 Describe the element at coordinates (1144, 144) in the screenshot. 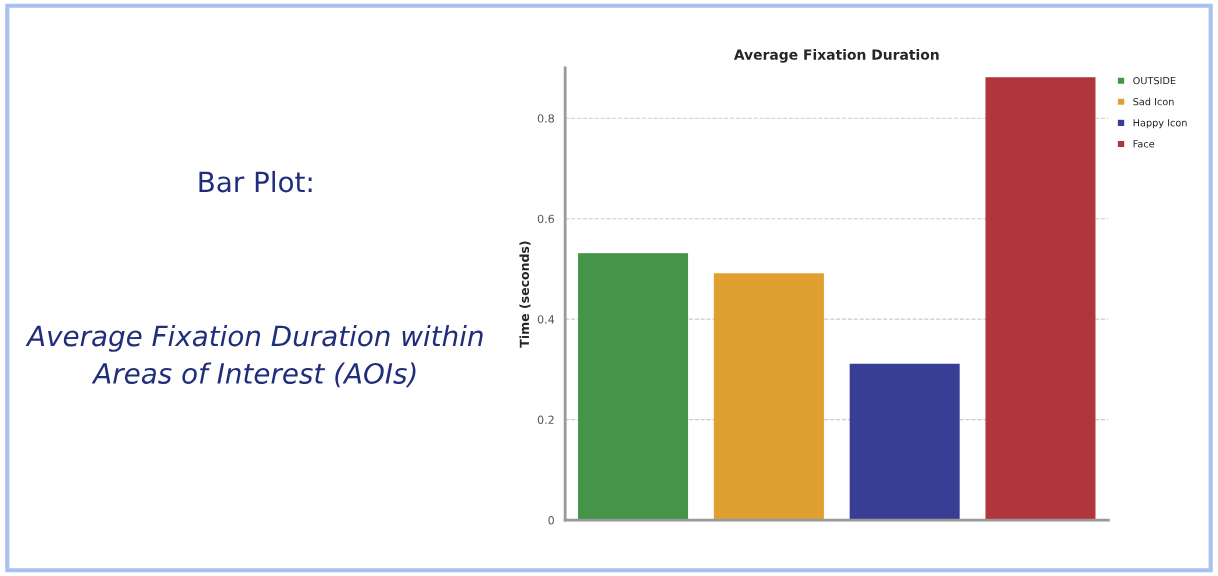

I see `legend-label: Face` at that location.